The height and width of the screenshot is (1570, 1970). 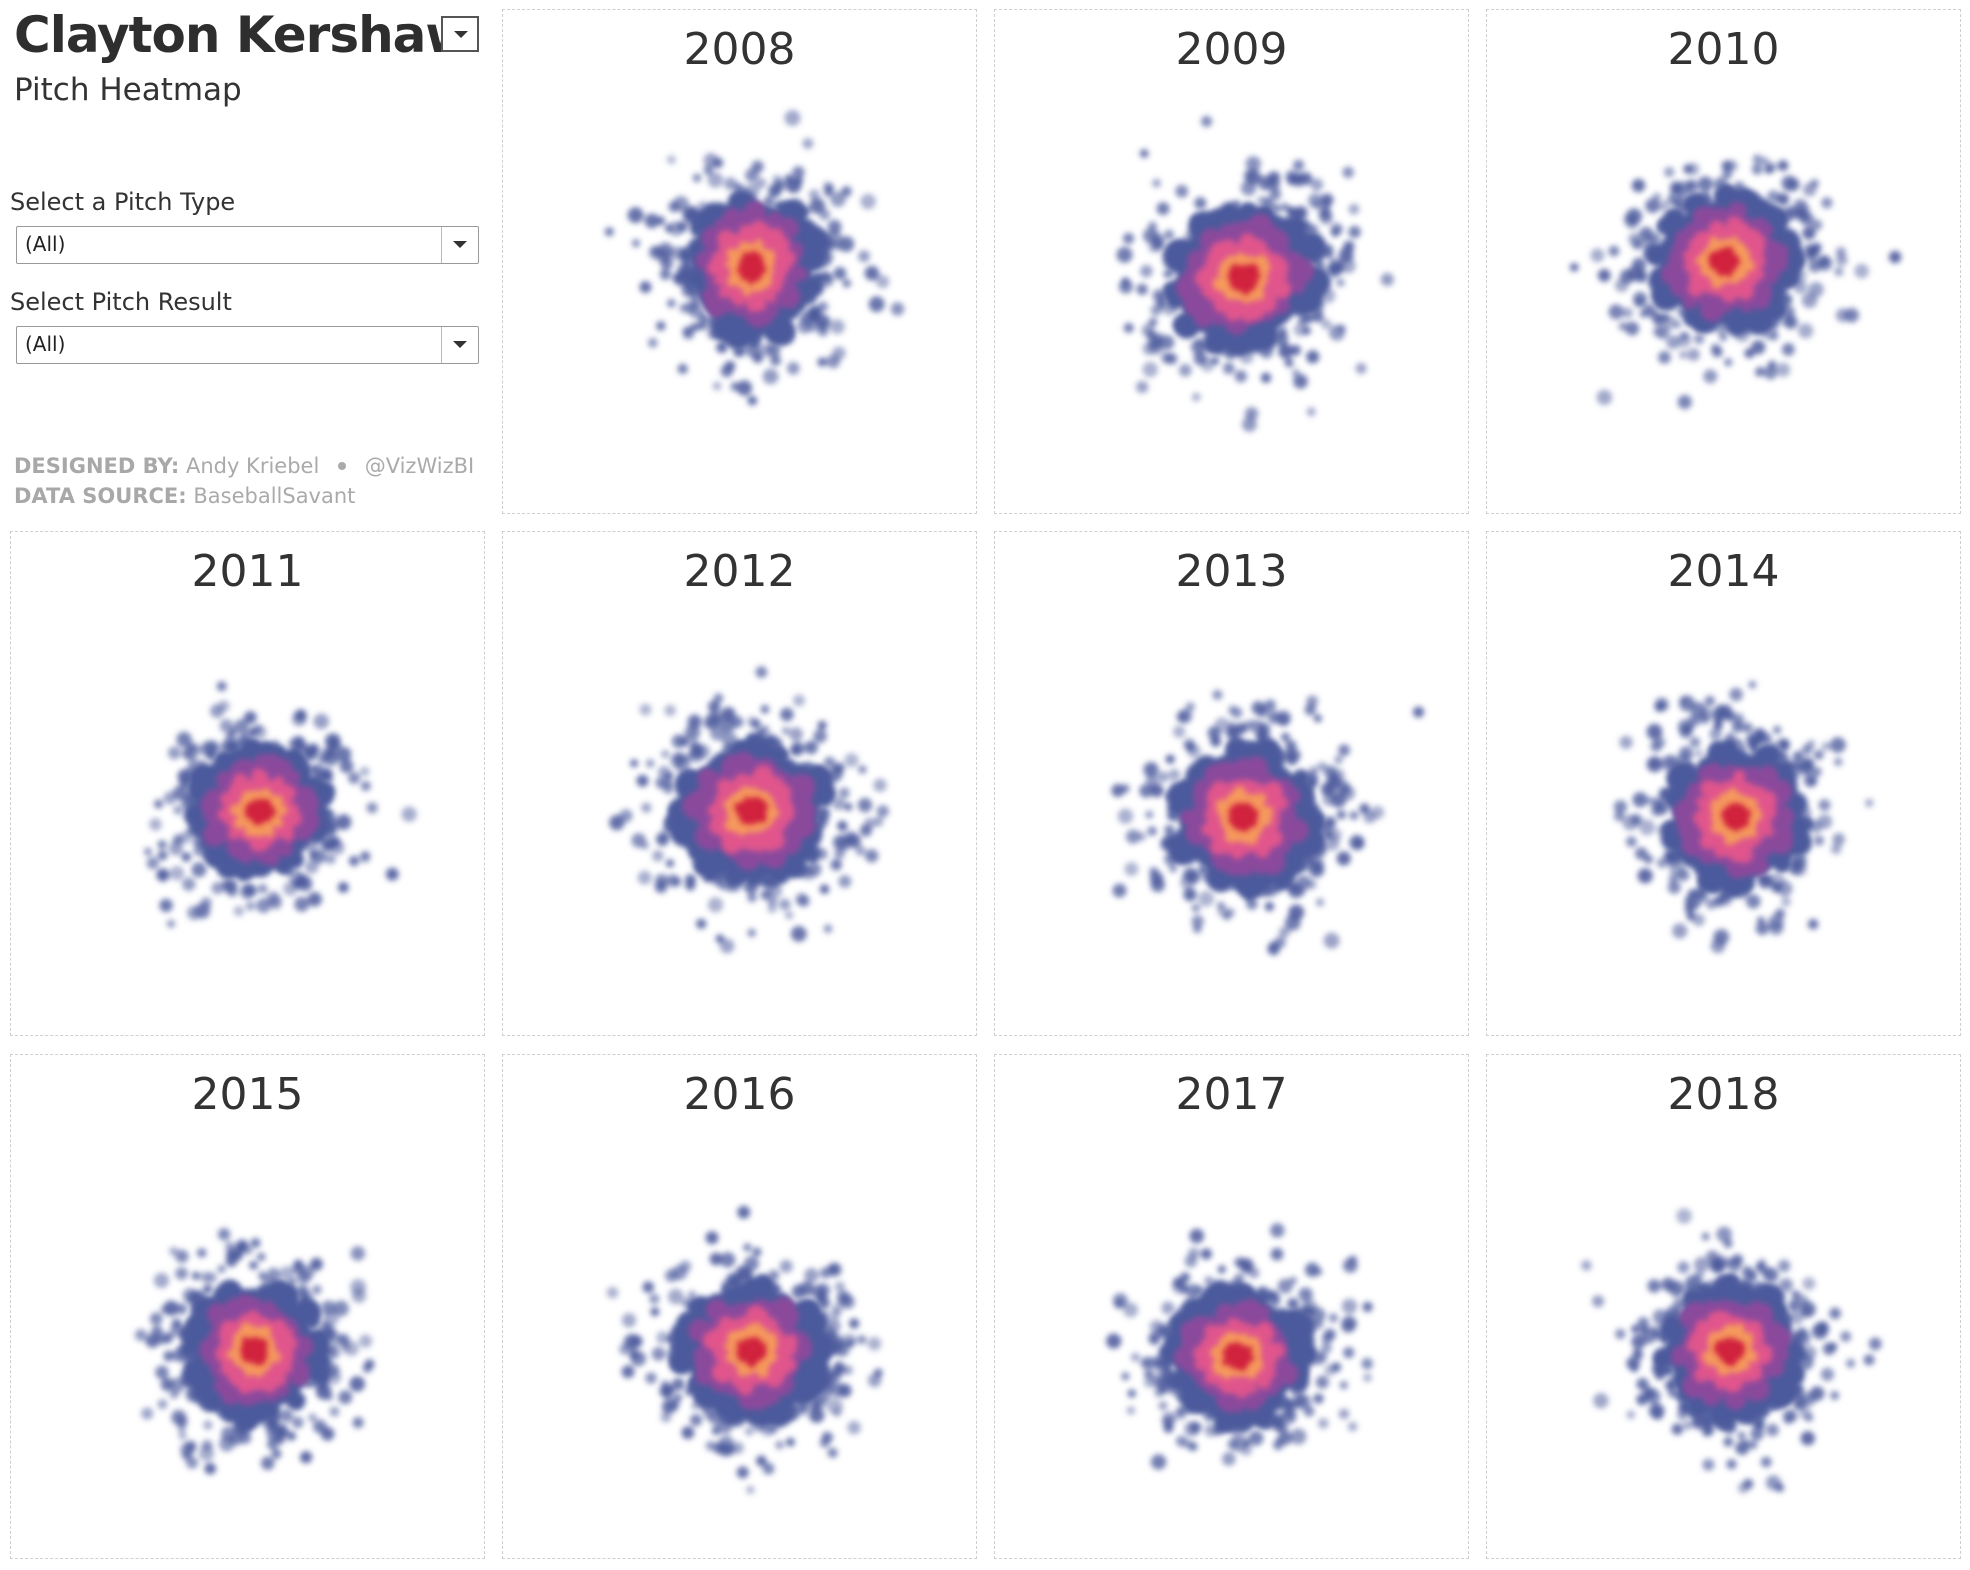 I want to click on heatmap-density, so click(x=254, y=1351).